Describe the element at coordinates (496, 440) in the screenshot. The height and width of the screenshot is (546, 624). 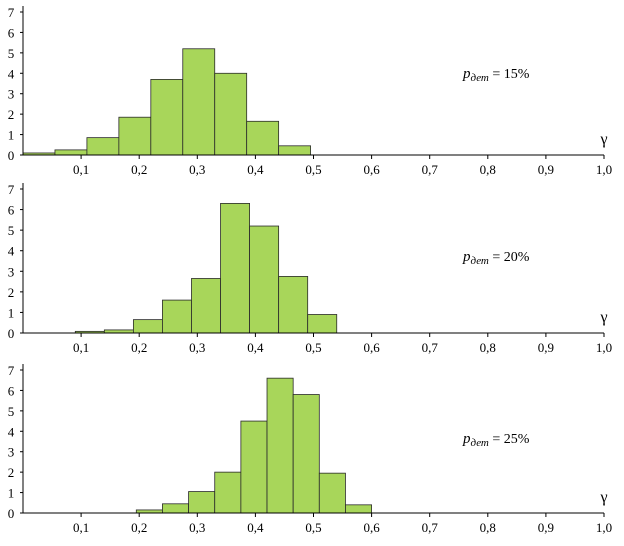
I see `annotation-label: pдет = 25%` at that location.